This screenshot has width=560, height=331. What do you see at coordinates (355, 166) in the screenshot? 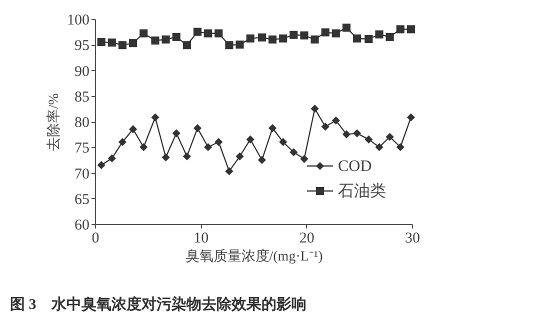
I see `legend-label: COD` at bounding box center [355, 166].